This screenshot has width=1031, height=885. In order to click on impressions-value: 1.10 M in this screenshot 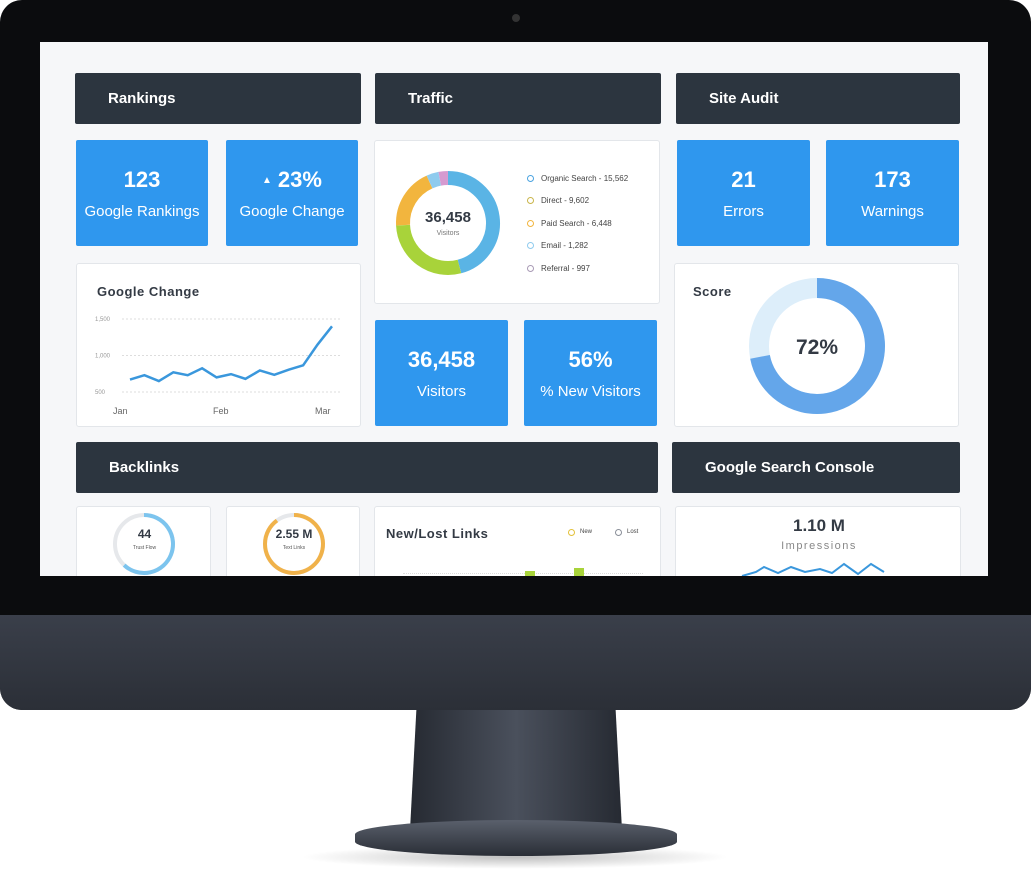, I will do `click(819, 525)`.